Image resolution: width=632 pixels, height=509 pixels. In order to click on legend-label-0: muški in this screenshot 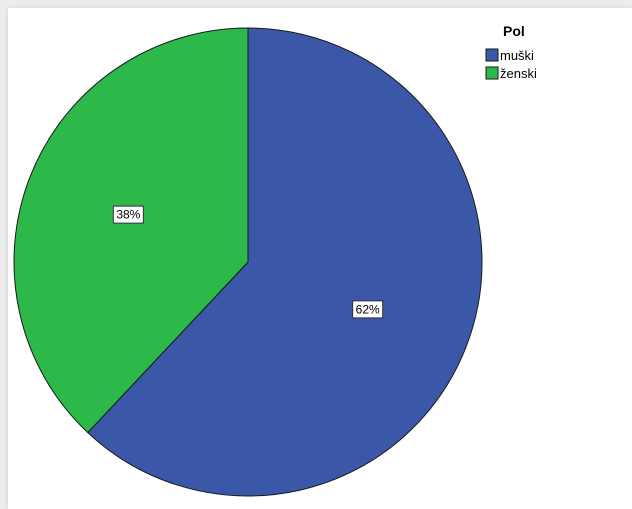, I will do `click(517, 55)`.